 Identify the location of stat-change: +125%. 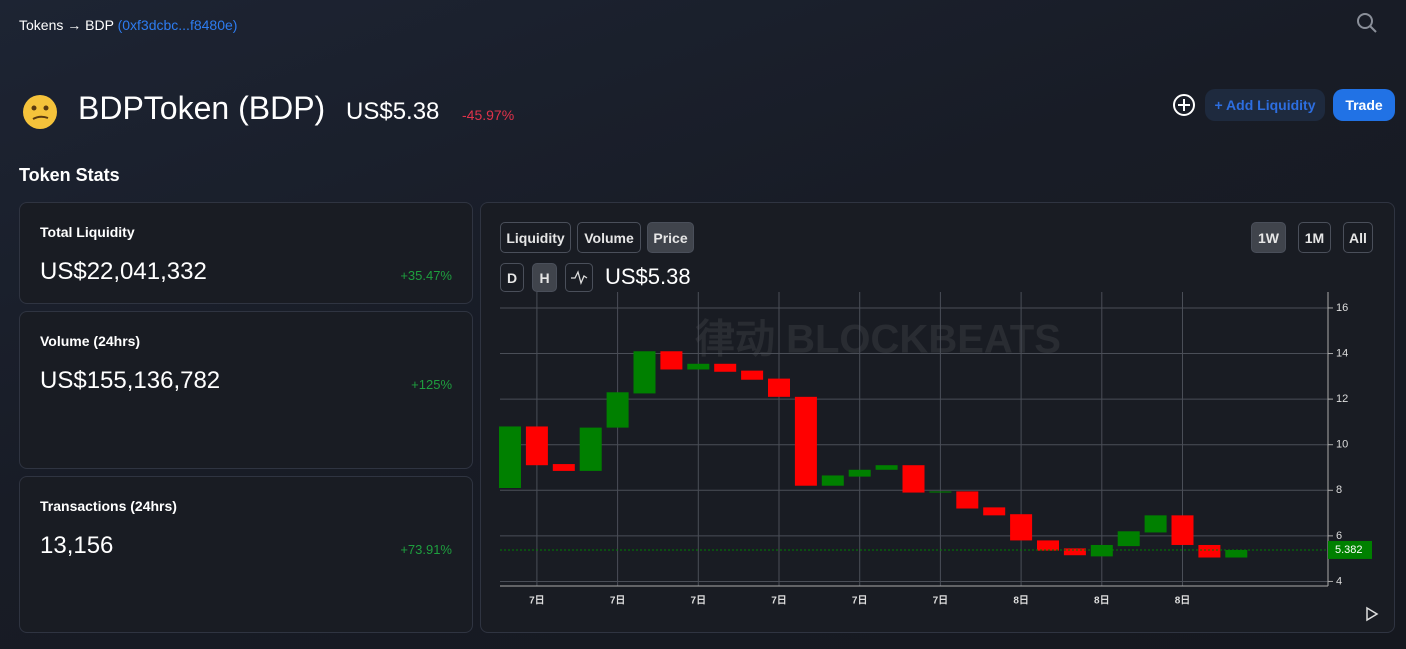
(431, 384).